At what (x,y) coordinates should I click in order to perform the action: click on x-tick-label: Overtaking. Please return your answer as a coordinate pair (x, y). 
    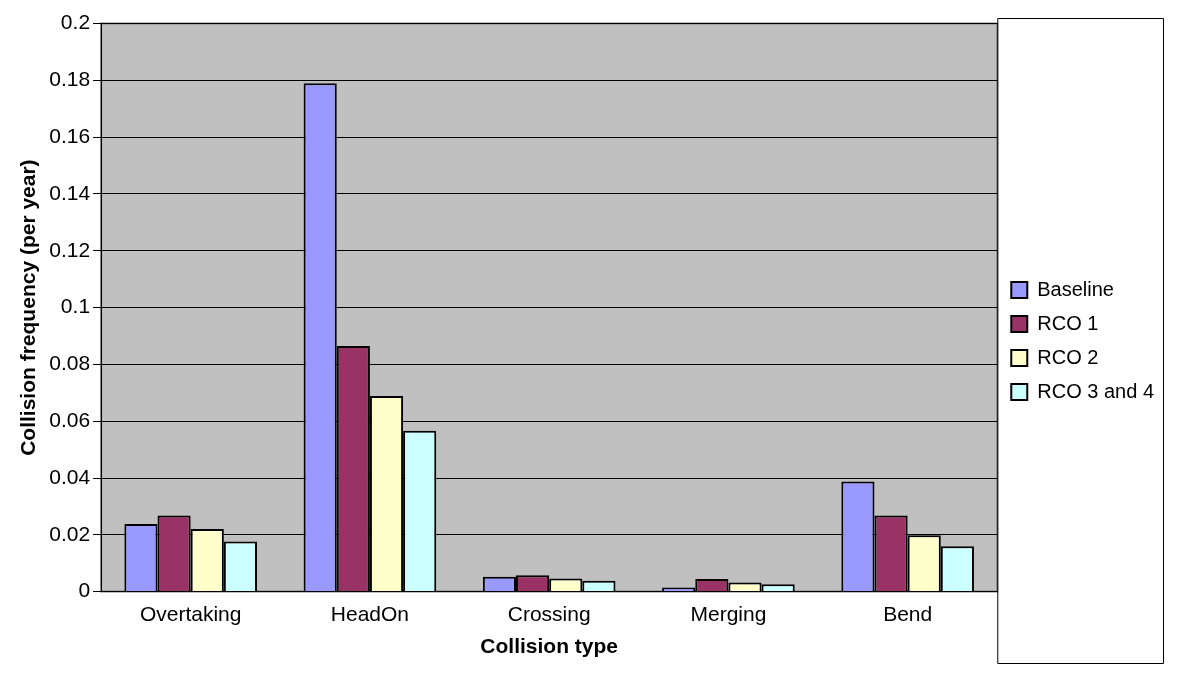
    Looking at the image, I should click on (190, 613).